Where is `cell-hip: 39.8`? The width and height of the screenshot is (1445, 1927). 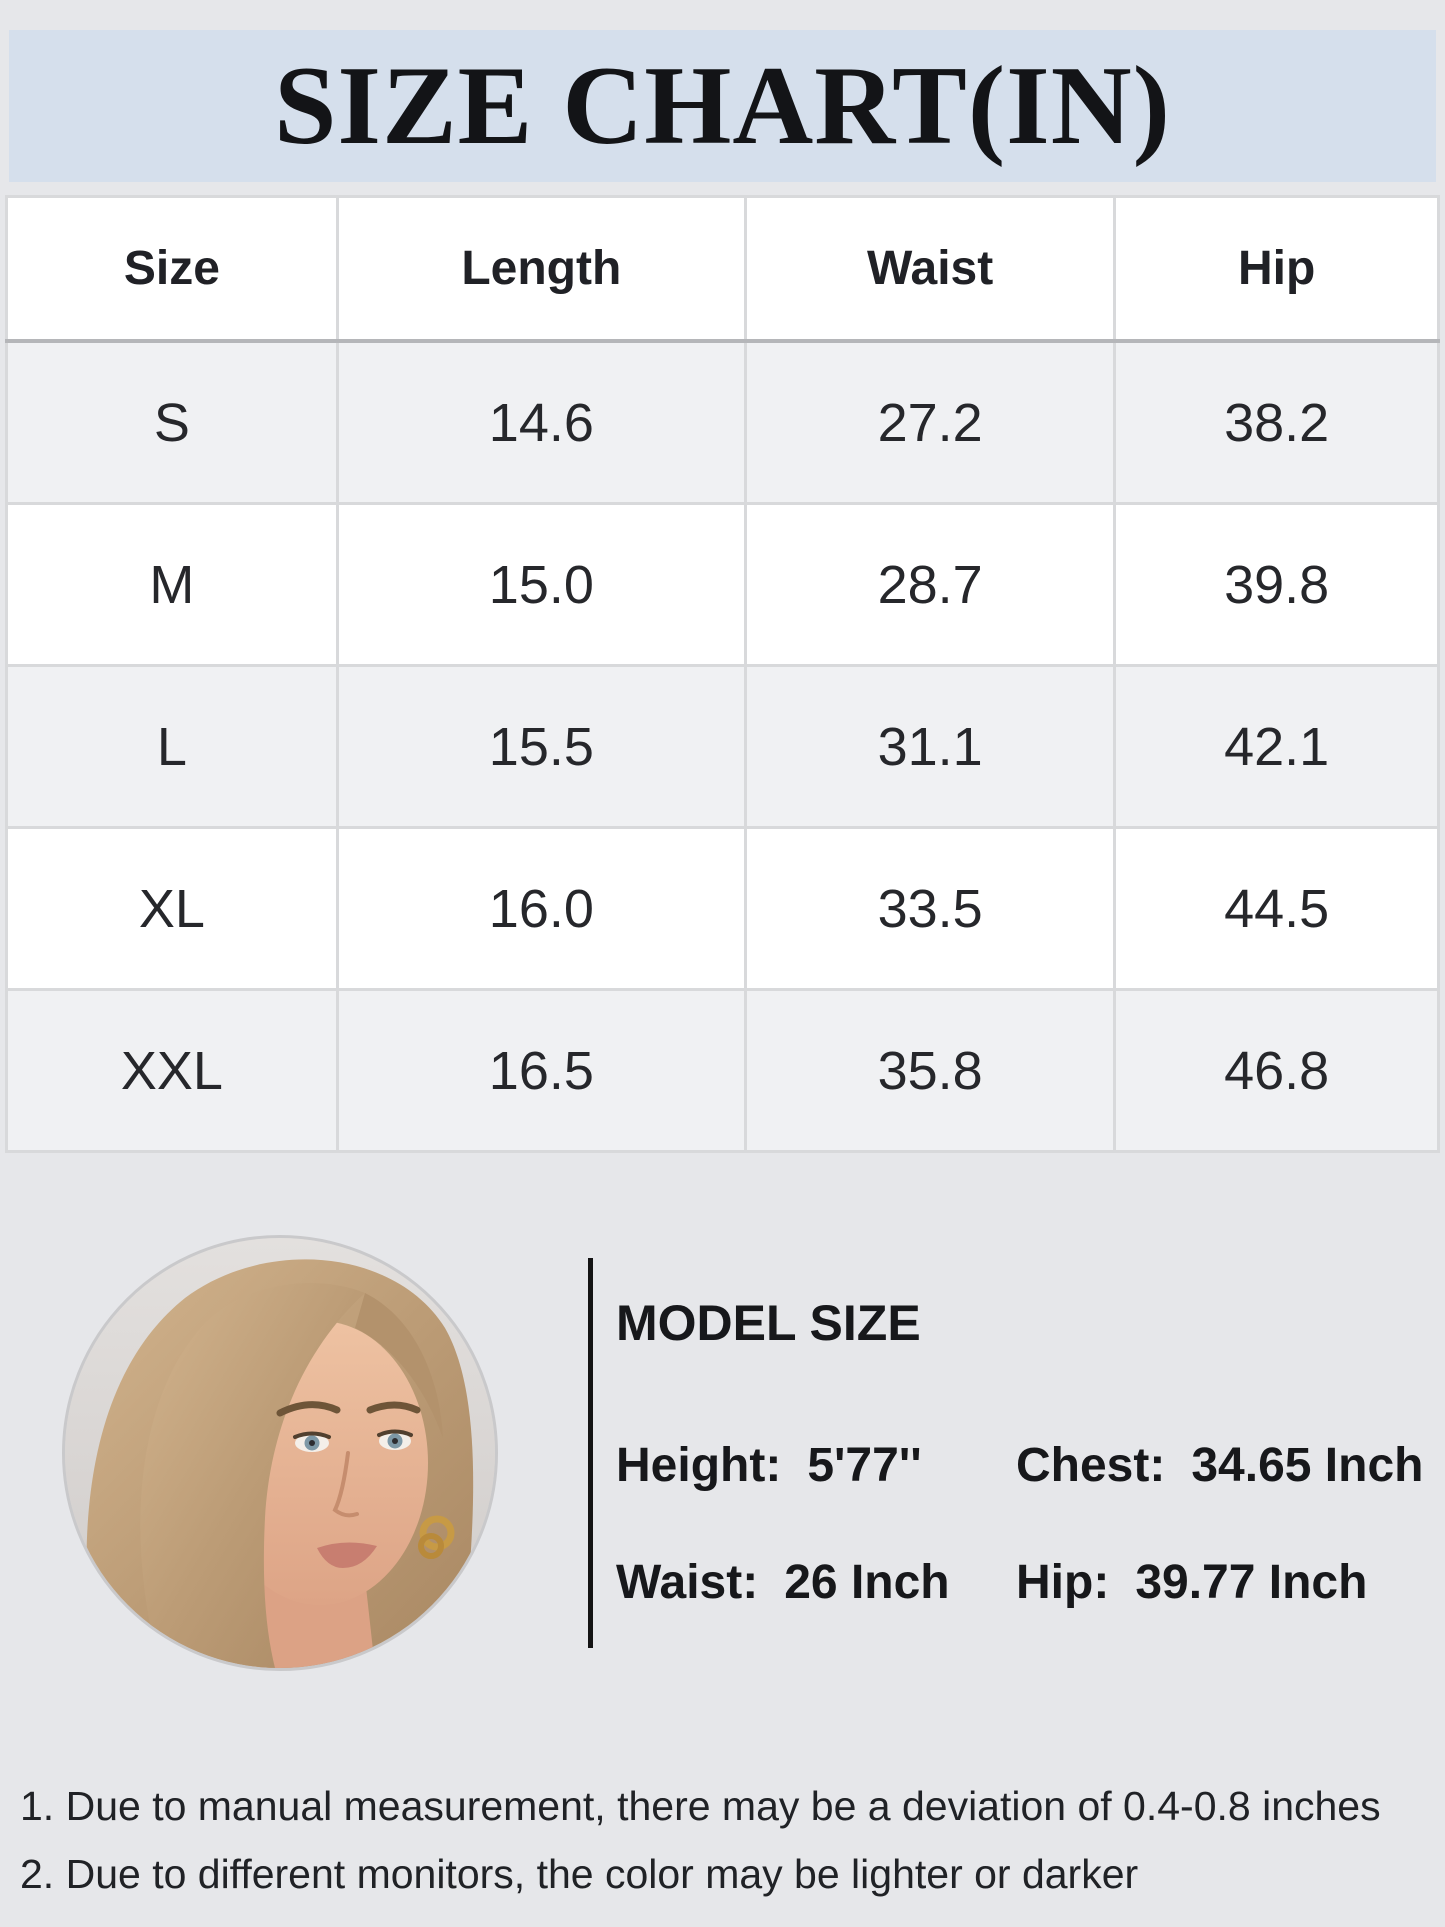 cell-hip: 39.8 is located at coordinates (1276, 584).